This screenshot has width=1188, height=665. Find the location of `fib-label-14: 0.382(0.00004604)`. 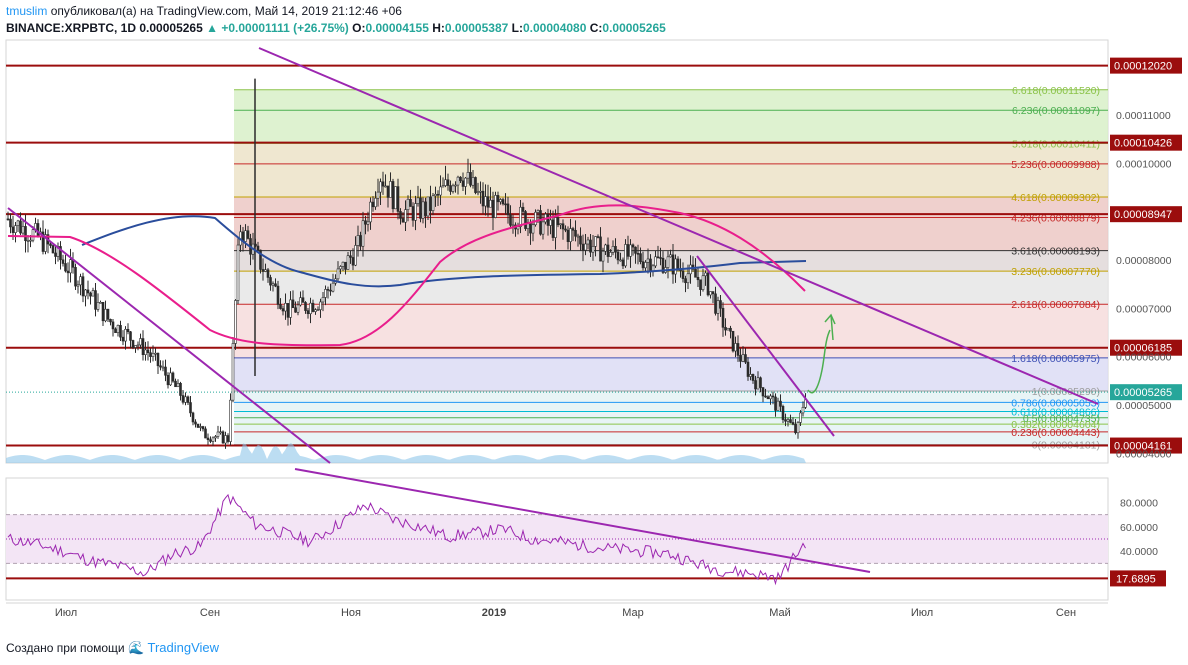

fib-label-14: 0.382(0.00004604) is located at coordinates (1055, 425).